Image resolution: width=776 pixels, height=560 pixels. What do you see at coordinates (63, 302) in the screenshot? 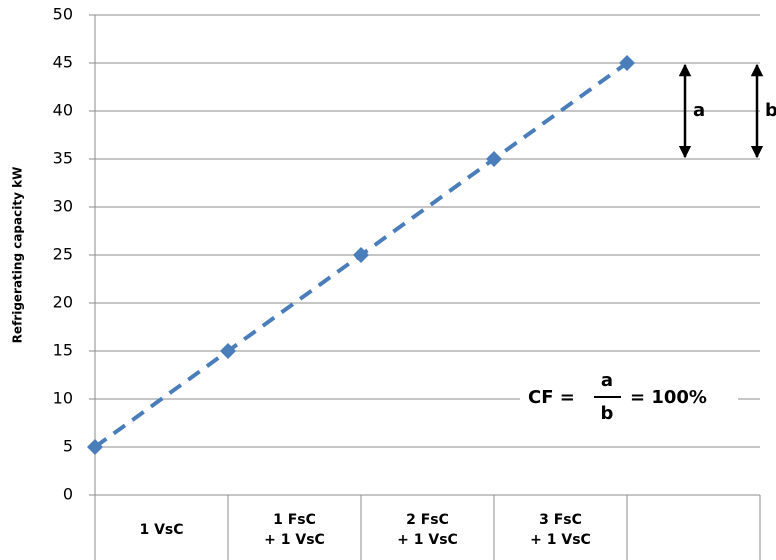
I see `y-tick-label: 20` at bounding box center [63, 302].